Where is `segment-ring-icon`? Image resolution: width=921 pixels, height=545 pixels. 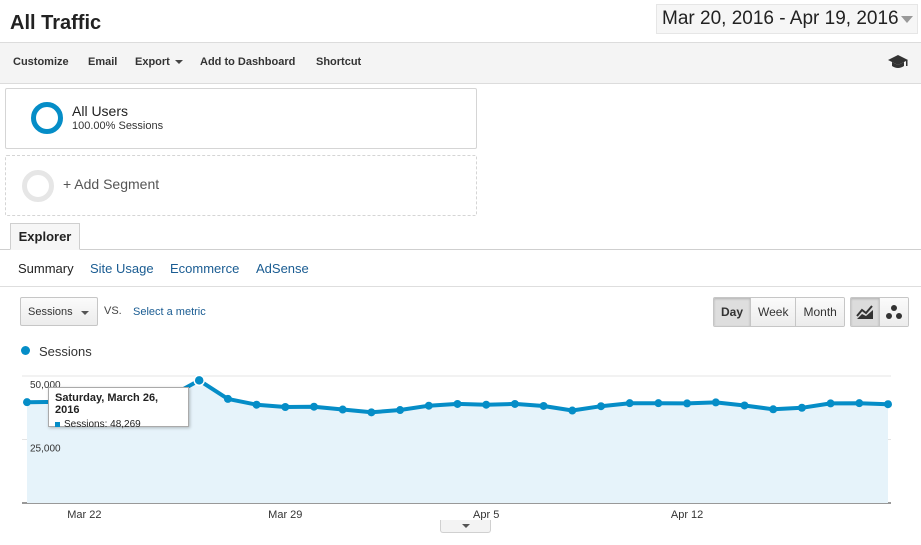 segment-ring-icon is located at coordinates (47, 118).